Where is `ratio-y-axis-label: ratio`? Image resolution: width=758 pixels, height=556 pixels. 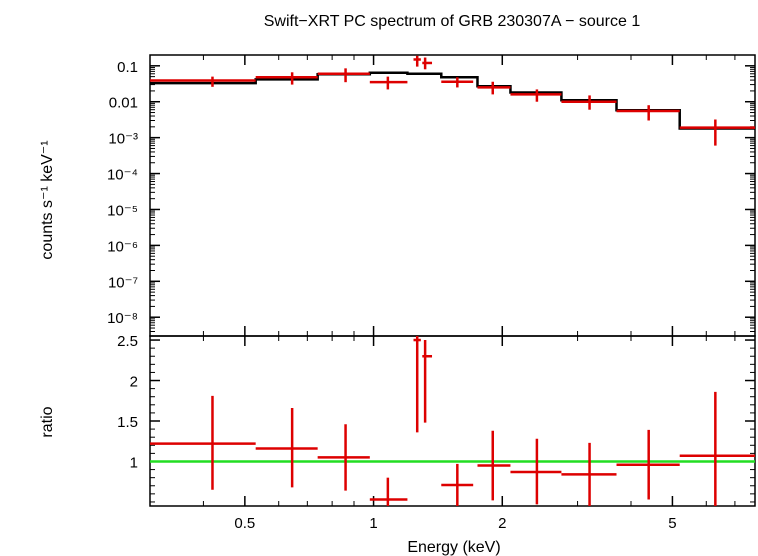
ratio-y-axis-label: ratio is located at coordinates (47, 421).